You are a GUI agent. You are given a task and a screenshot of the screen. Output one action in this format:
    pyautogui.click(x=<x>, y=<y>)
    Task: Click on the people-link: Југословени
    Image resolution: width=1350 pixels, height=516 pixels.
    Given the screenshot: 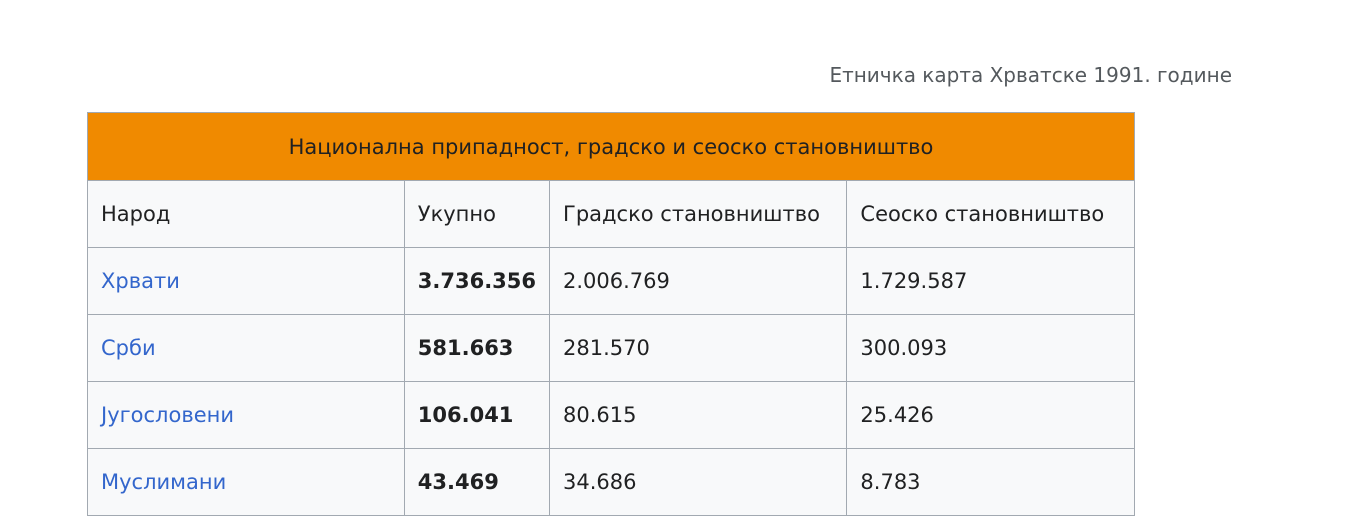 What is the action you would take?
    pyautogui.click(x=167, y=415)
    